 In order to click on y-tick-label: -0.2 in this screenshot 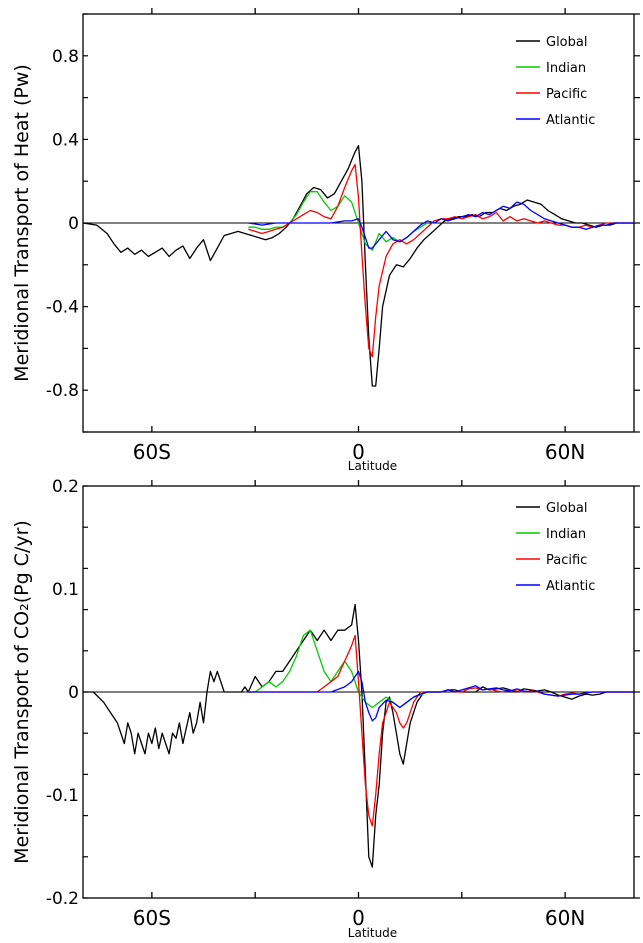, I will do `click(62, 899)`.